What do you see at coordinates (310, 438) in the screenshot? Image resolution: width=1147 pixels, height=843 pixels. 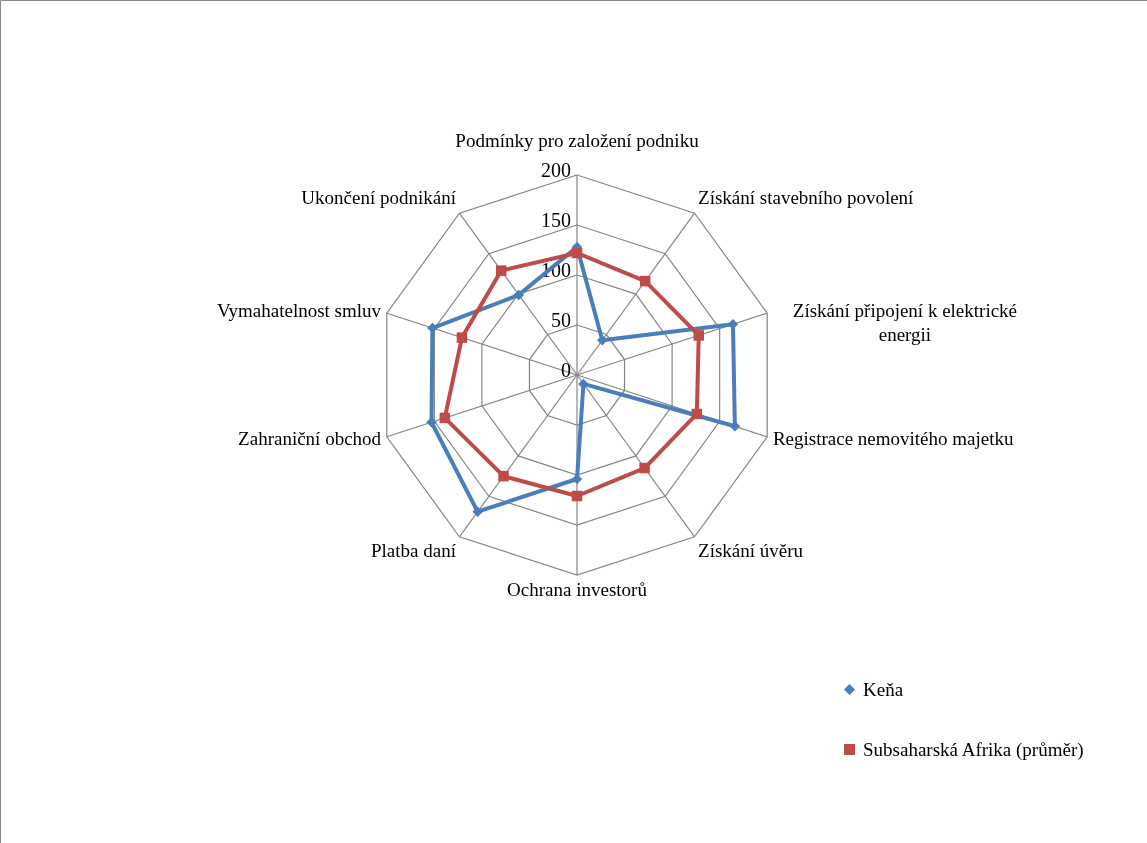 I see `spoke-label: Zahraniční obchod` at bounding box center [310, 438].